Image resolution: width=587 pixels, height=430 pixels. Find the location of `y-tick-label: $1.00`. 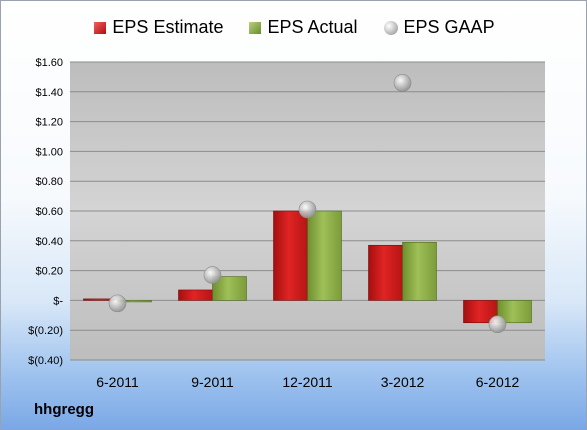

y-tick-label: $1.00 is located at coordinates (49, 152).